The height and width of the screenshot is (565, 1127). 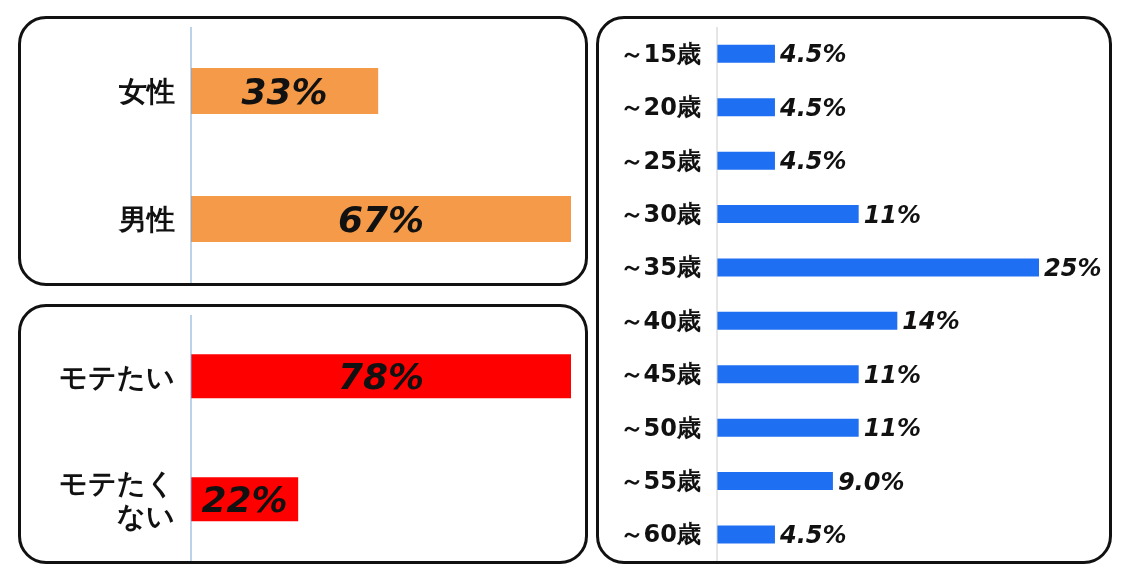 What do you see at coordinates (660, 320) in the screenshot?
I see `y-tick-label: ～40歳` at bounding box center [660, 320].